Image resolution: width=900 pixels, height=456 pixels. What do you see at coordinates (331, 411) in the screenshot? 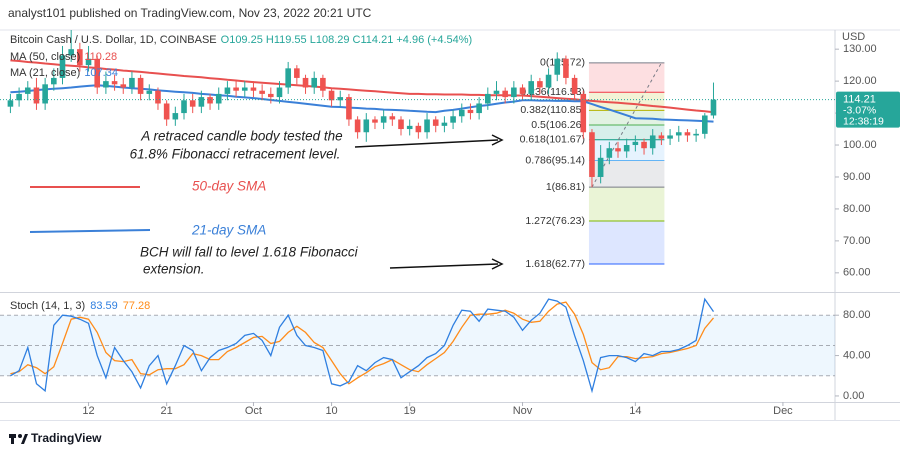
I see `x-tick-label: 10` at bounding box center [331, 411].